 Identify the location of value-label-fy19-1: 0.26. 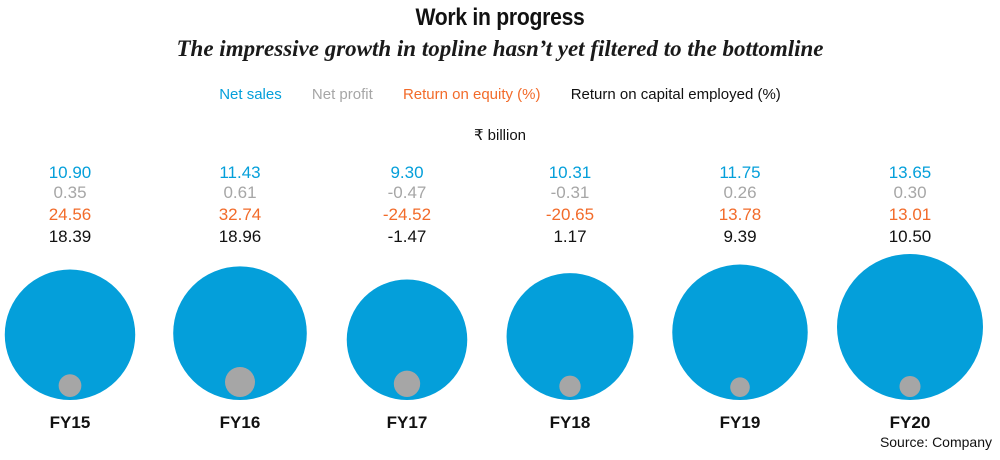
(739, 192).